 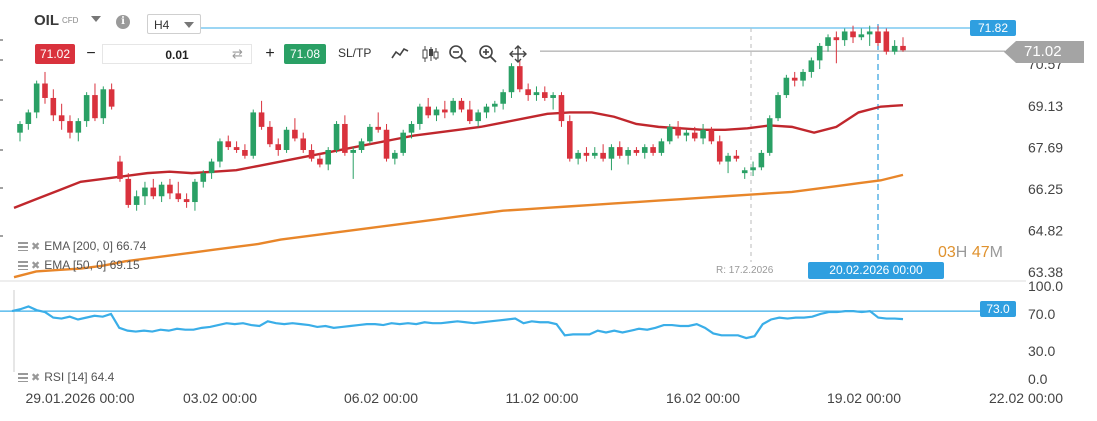 I want to click on current-price-value: 71.02, so click(x=1043, y=51).